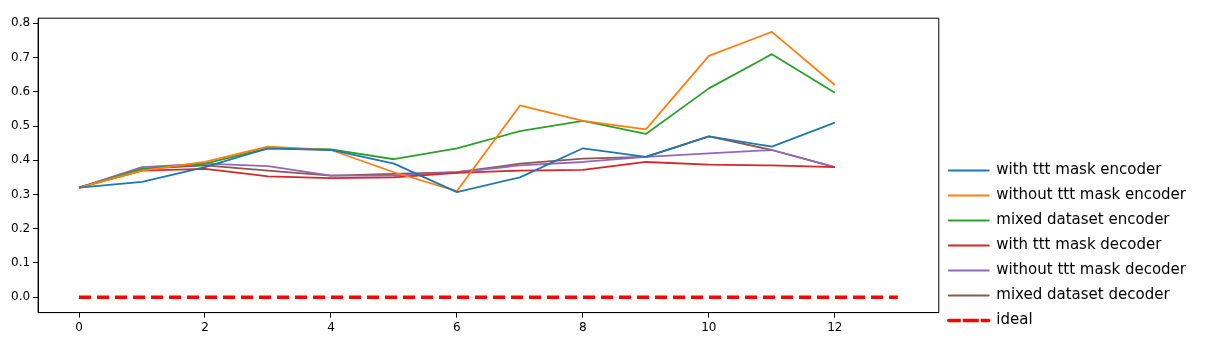 This screenshot has width=1208, height=346. Describe the element at coordinates (1083, 219) in the screenshot. I see `legend-label: mixed dataset encoder` at that location.